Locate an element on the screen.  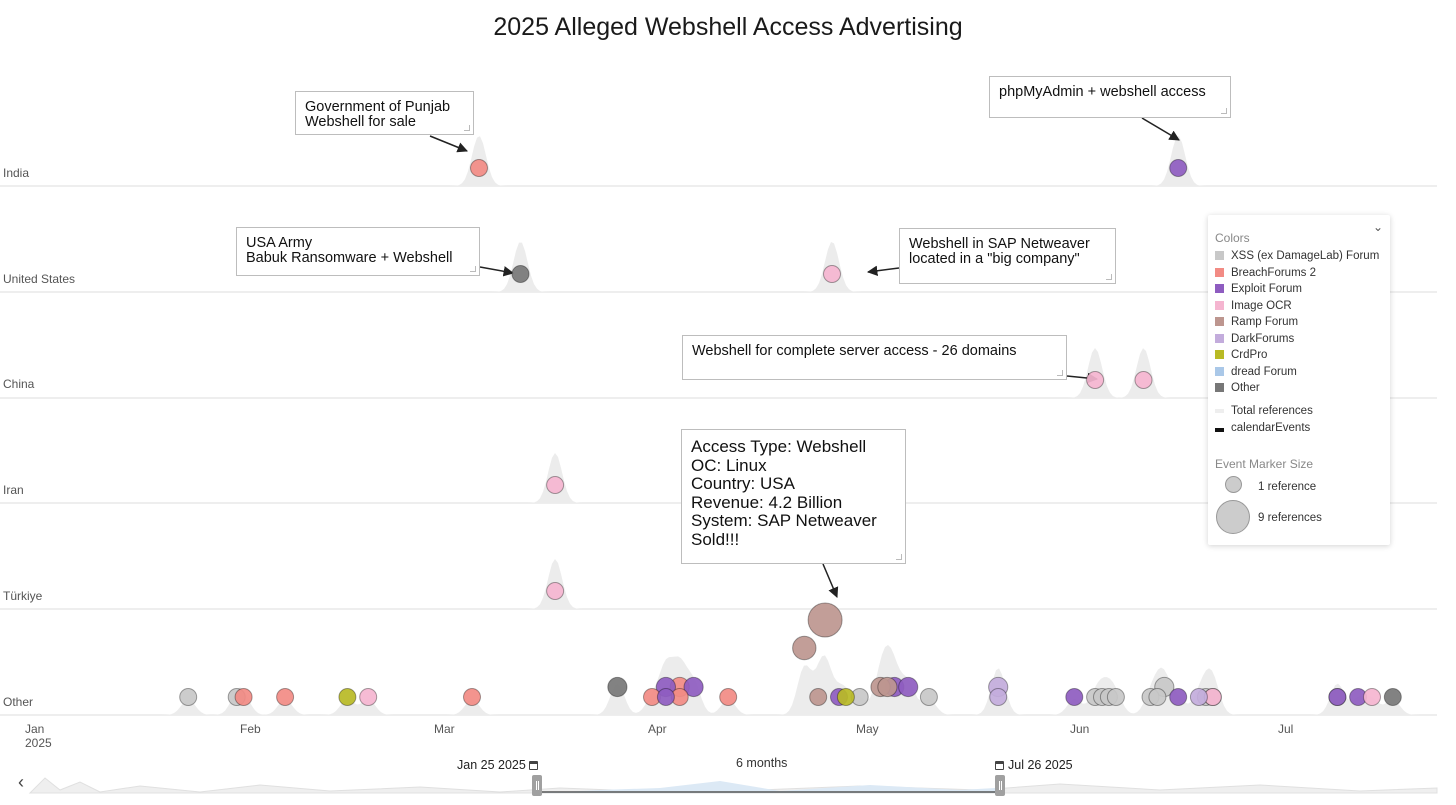
x-tick-mar: Mar is located at coordinates (444, 729).